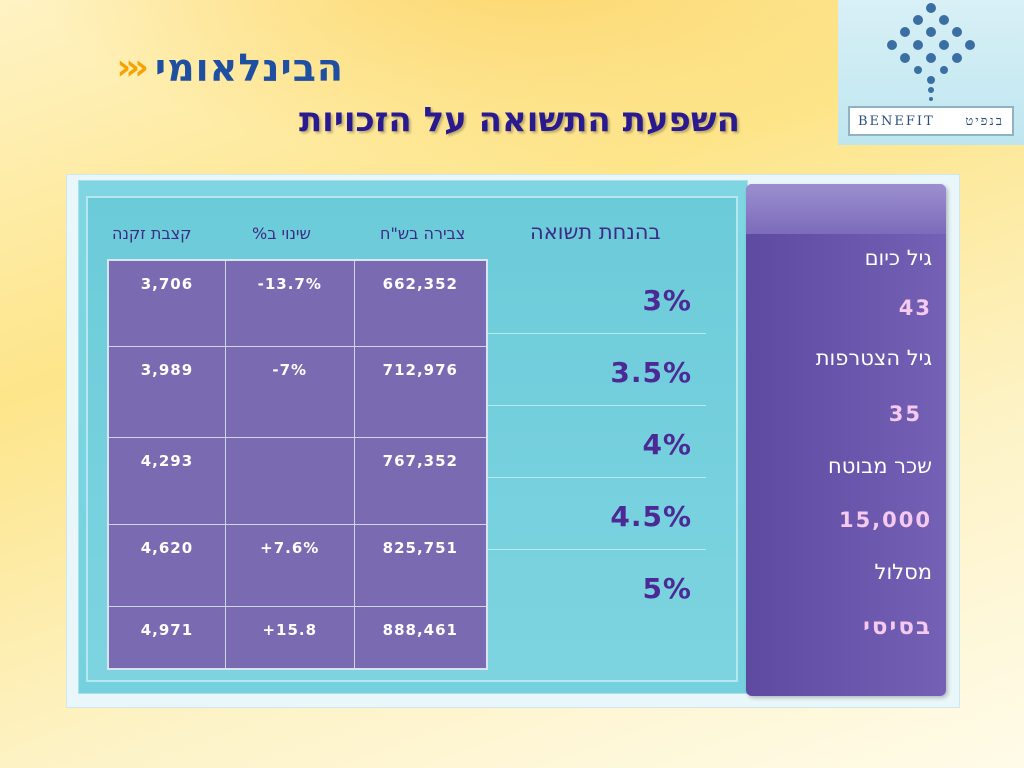 This screenshot has width=1024, height=768. What do you see at coordinates (166, 481) in the screenshot?
I see `pension-cell: 4,293` at bounding box center [166, 481].